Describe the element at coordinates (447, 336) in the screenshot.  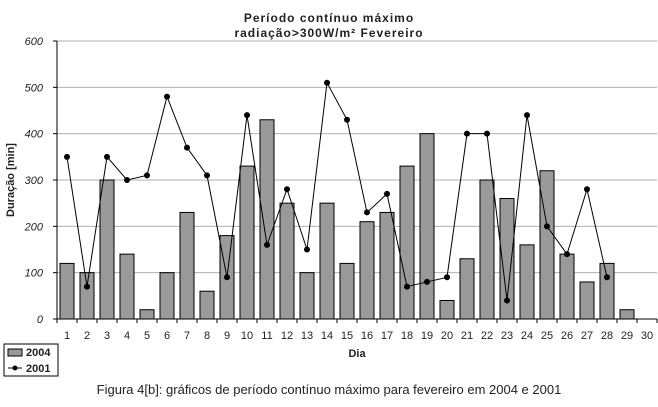
I see `x-tick-label: 20` at that location.